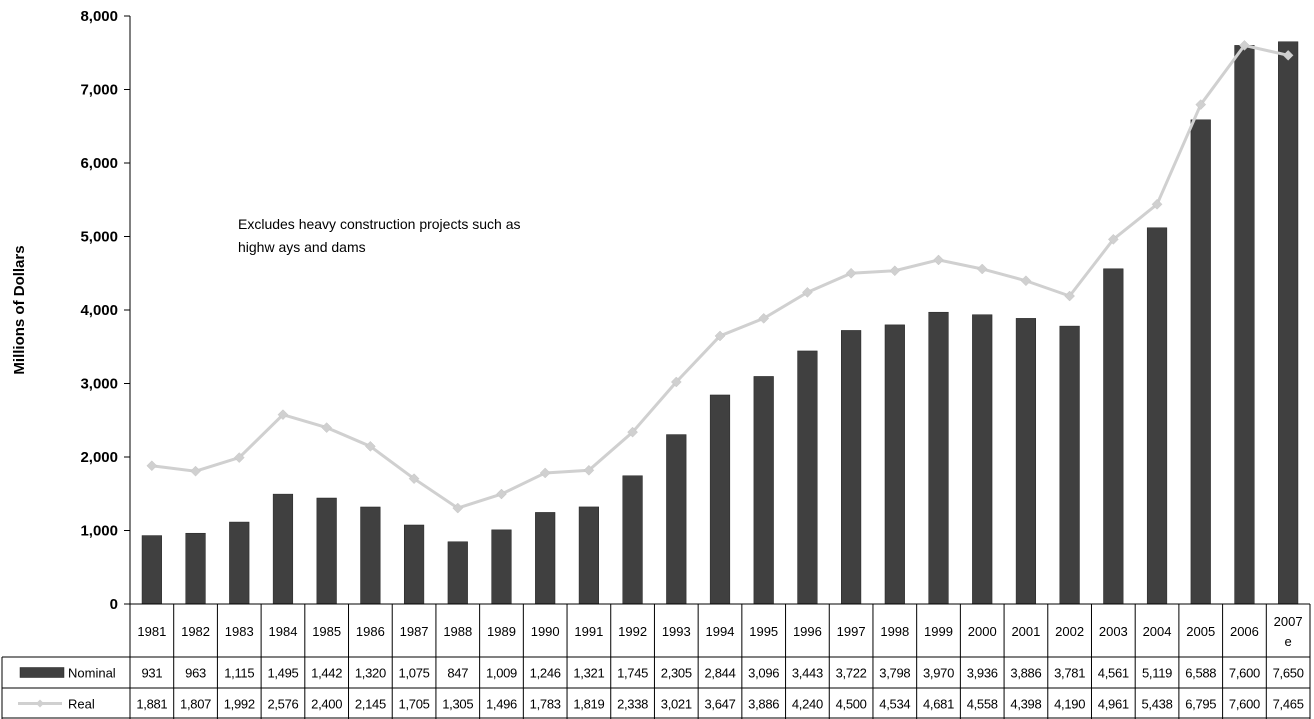  Describe the element at coordinates (282, 673) in the screenshot. I see `nominal-value-label: 1,495` at that location.